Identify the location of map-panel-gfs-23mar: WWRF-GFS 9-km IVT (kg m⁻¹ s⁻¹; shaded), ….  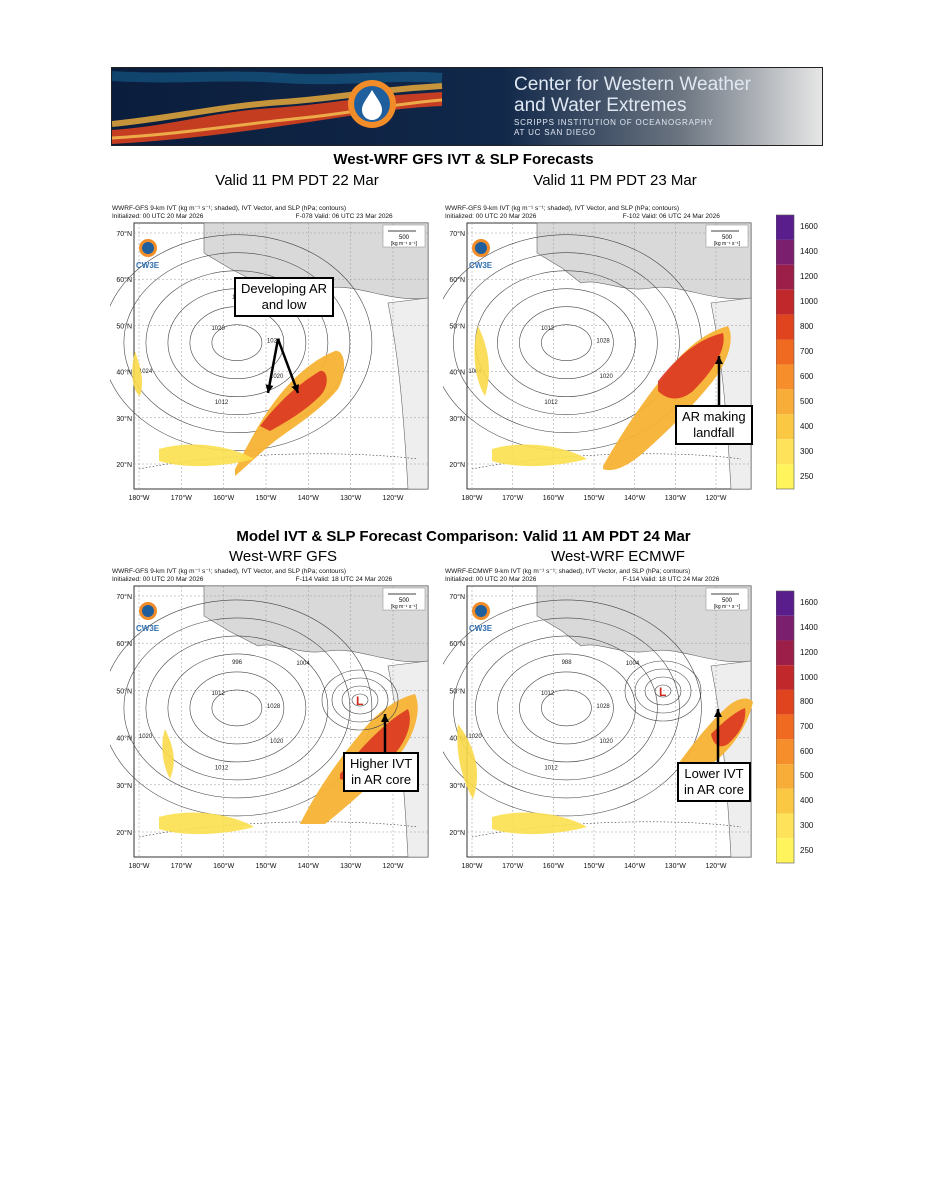
(608, 355).